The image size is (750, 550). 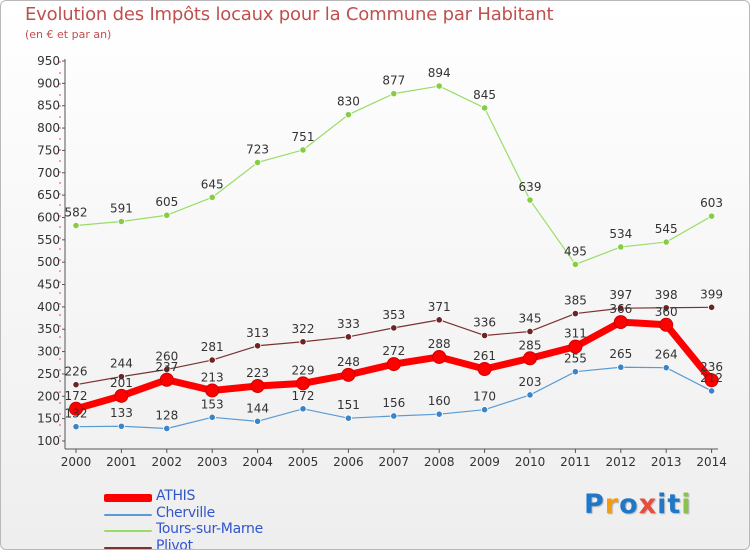 I want to click on x-tick-label: 2006, so click(x=348, y=462).